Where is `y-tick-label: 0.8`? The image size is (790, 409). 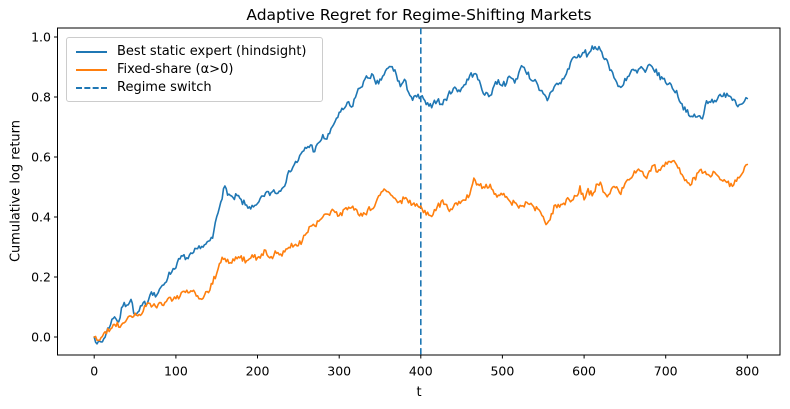 y-tick-label: 0.8 is located at coordinates (41, 96).